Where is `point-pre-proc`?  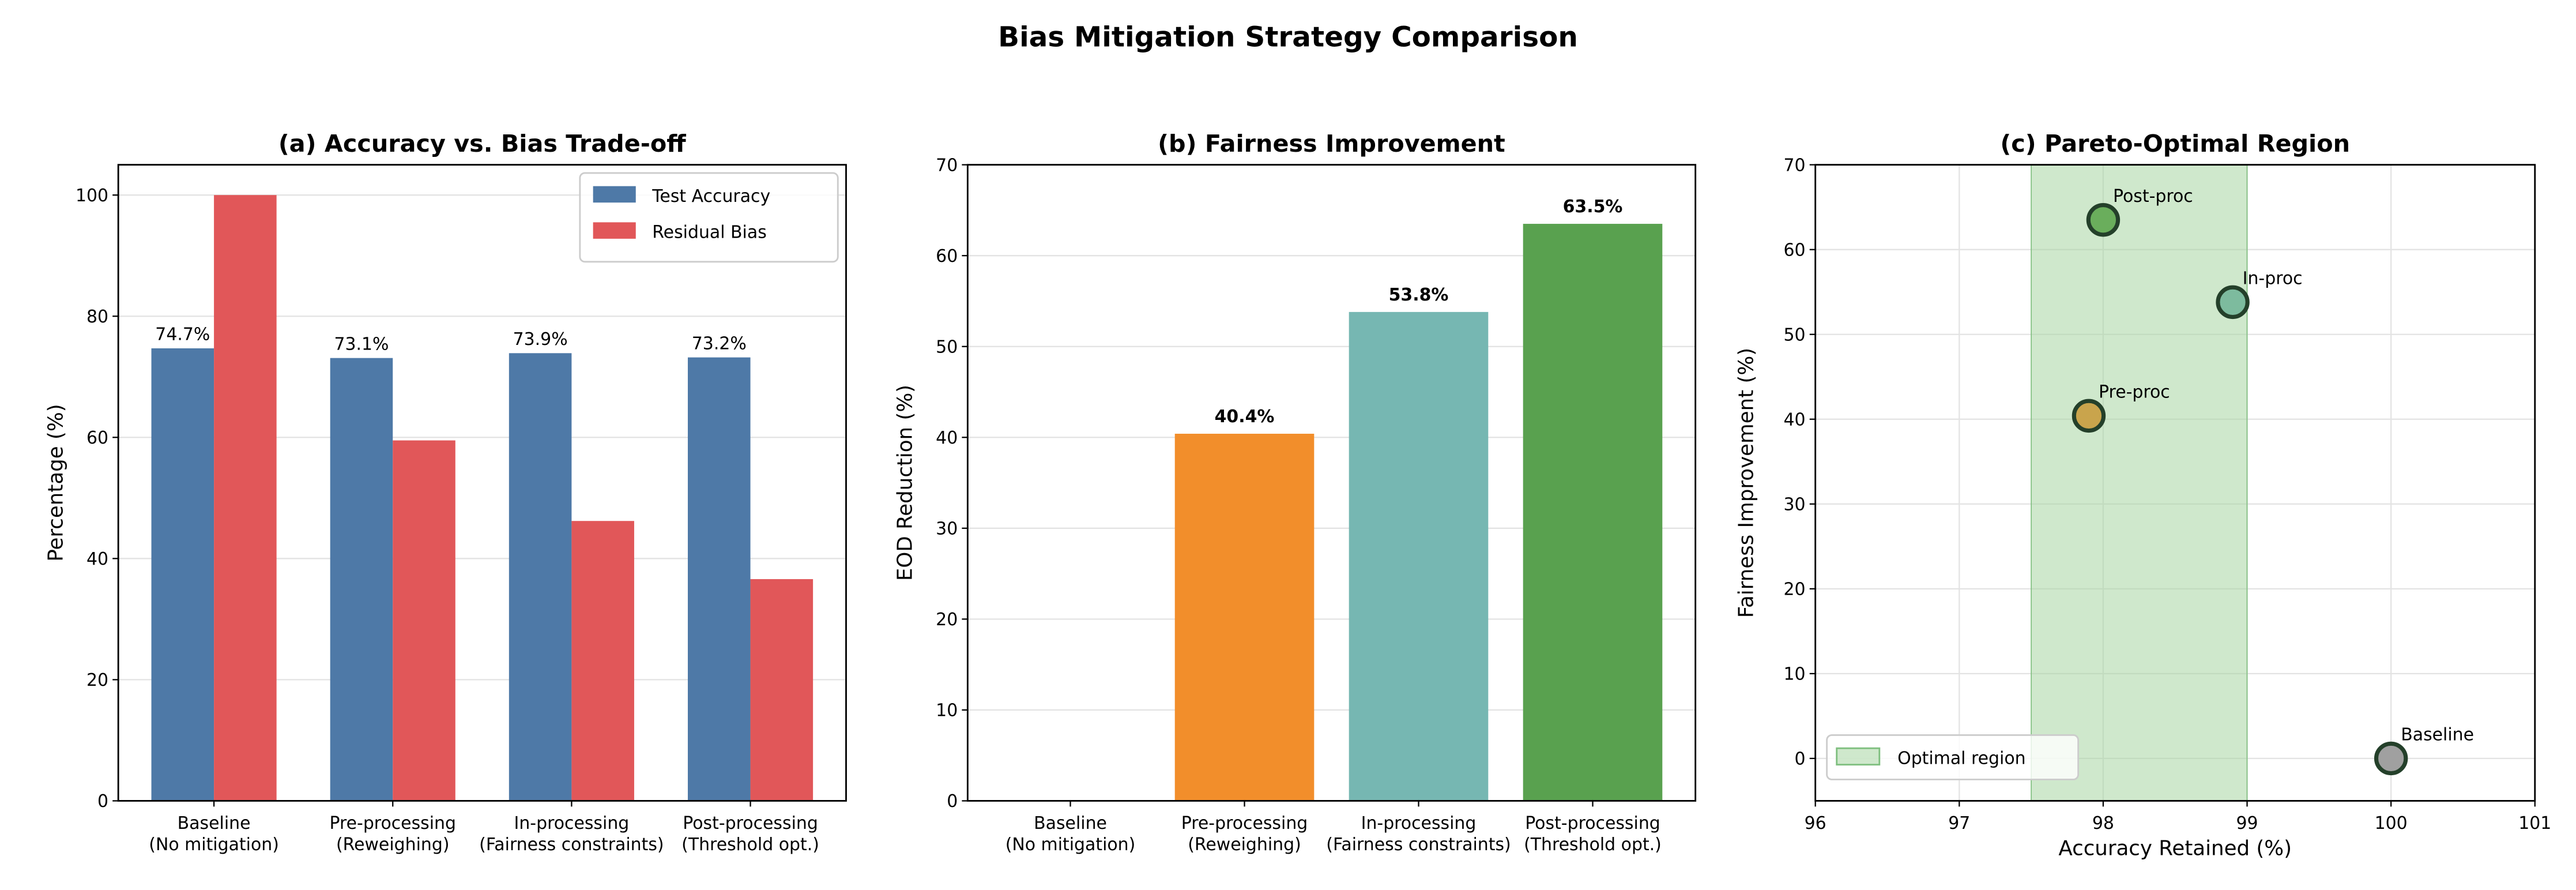
point-pre-proc is located at coordinates (2089, 416).